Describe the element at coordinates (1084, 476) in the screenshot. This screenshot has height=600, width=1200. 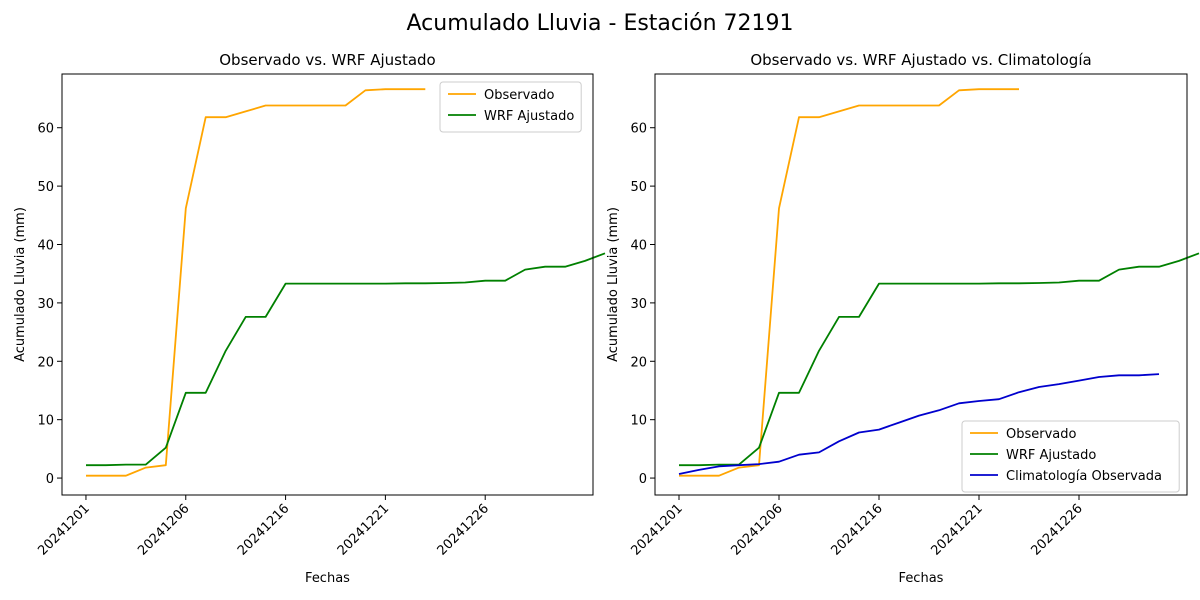
I see `legend-label: Climatología Observada` at that location.